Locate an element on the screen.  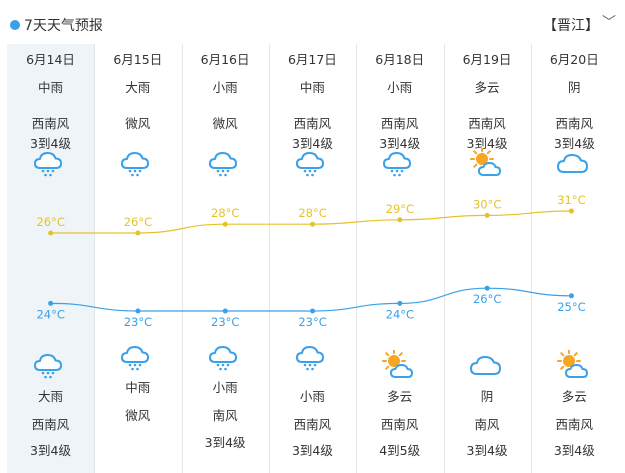
day-column-4: 6月17日 中雨 西南风 3到4级 小雨 西南风 3到4级 is located at coordinates (312, 258).